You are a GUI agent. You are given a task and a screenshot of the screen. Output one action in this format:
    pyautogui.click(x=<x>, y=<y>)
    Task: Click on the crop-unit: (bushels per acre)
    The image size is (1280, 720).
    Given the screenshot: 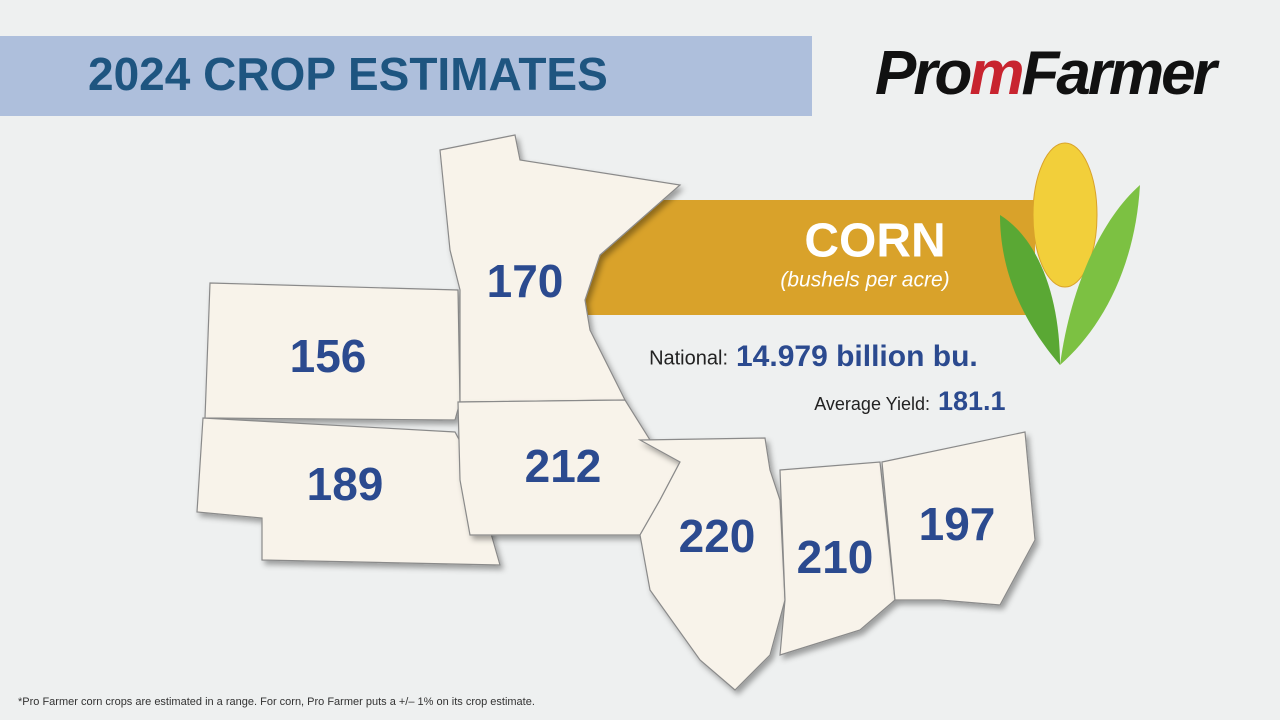 What is the action you would take?
    pyautogui.click(x=864, y=280)
    